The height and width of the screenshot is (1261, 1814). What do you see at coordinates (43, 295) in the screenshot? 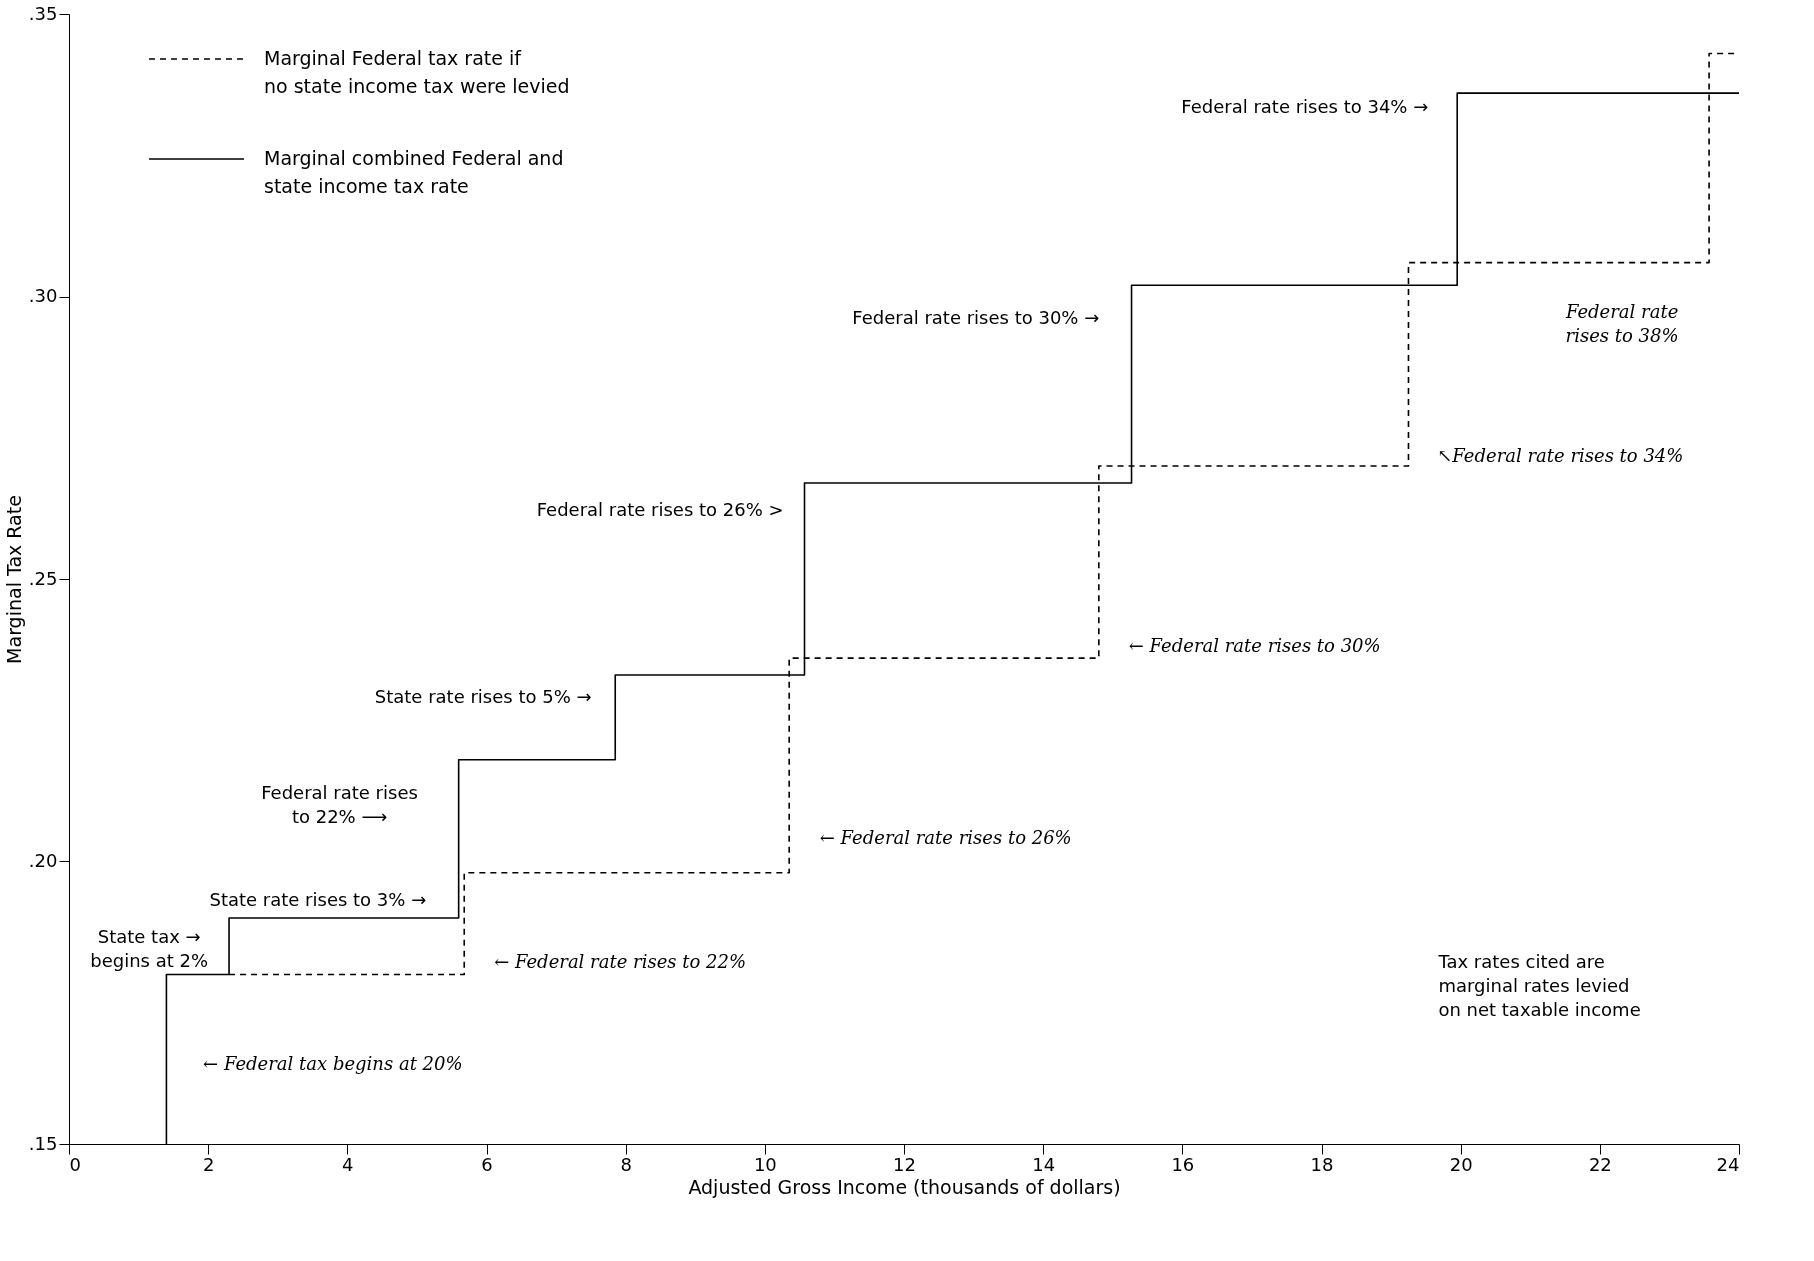
I see `y-tick-label: .30` at bounding box center [43, 295].